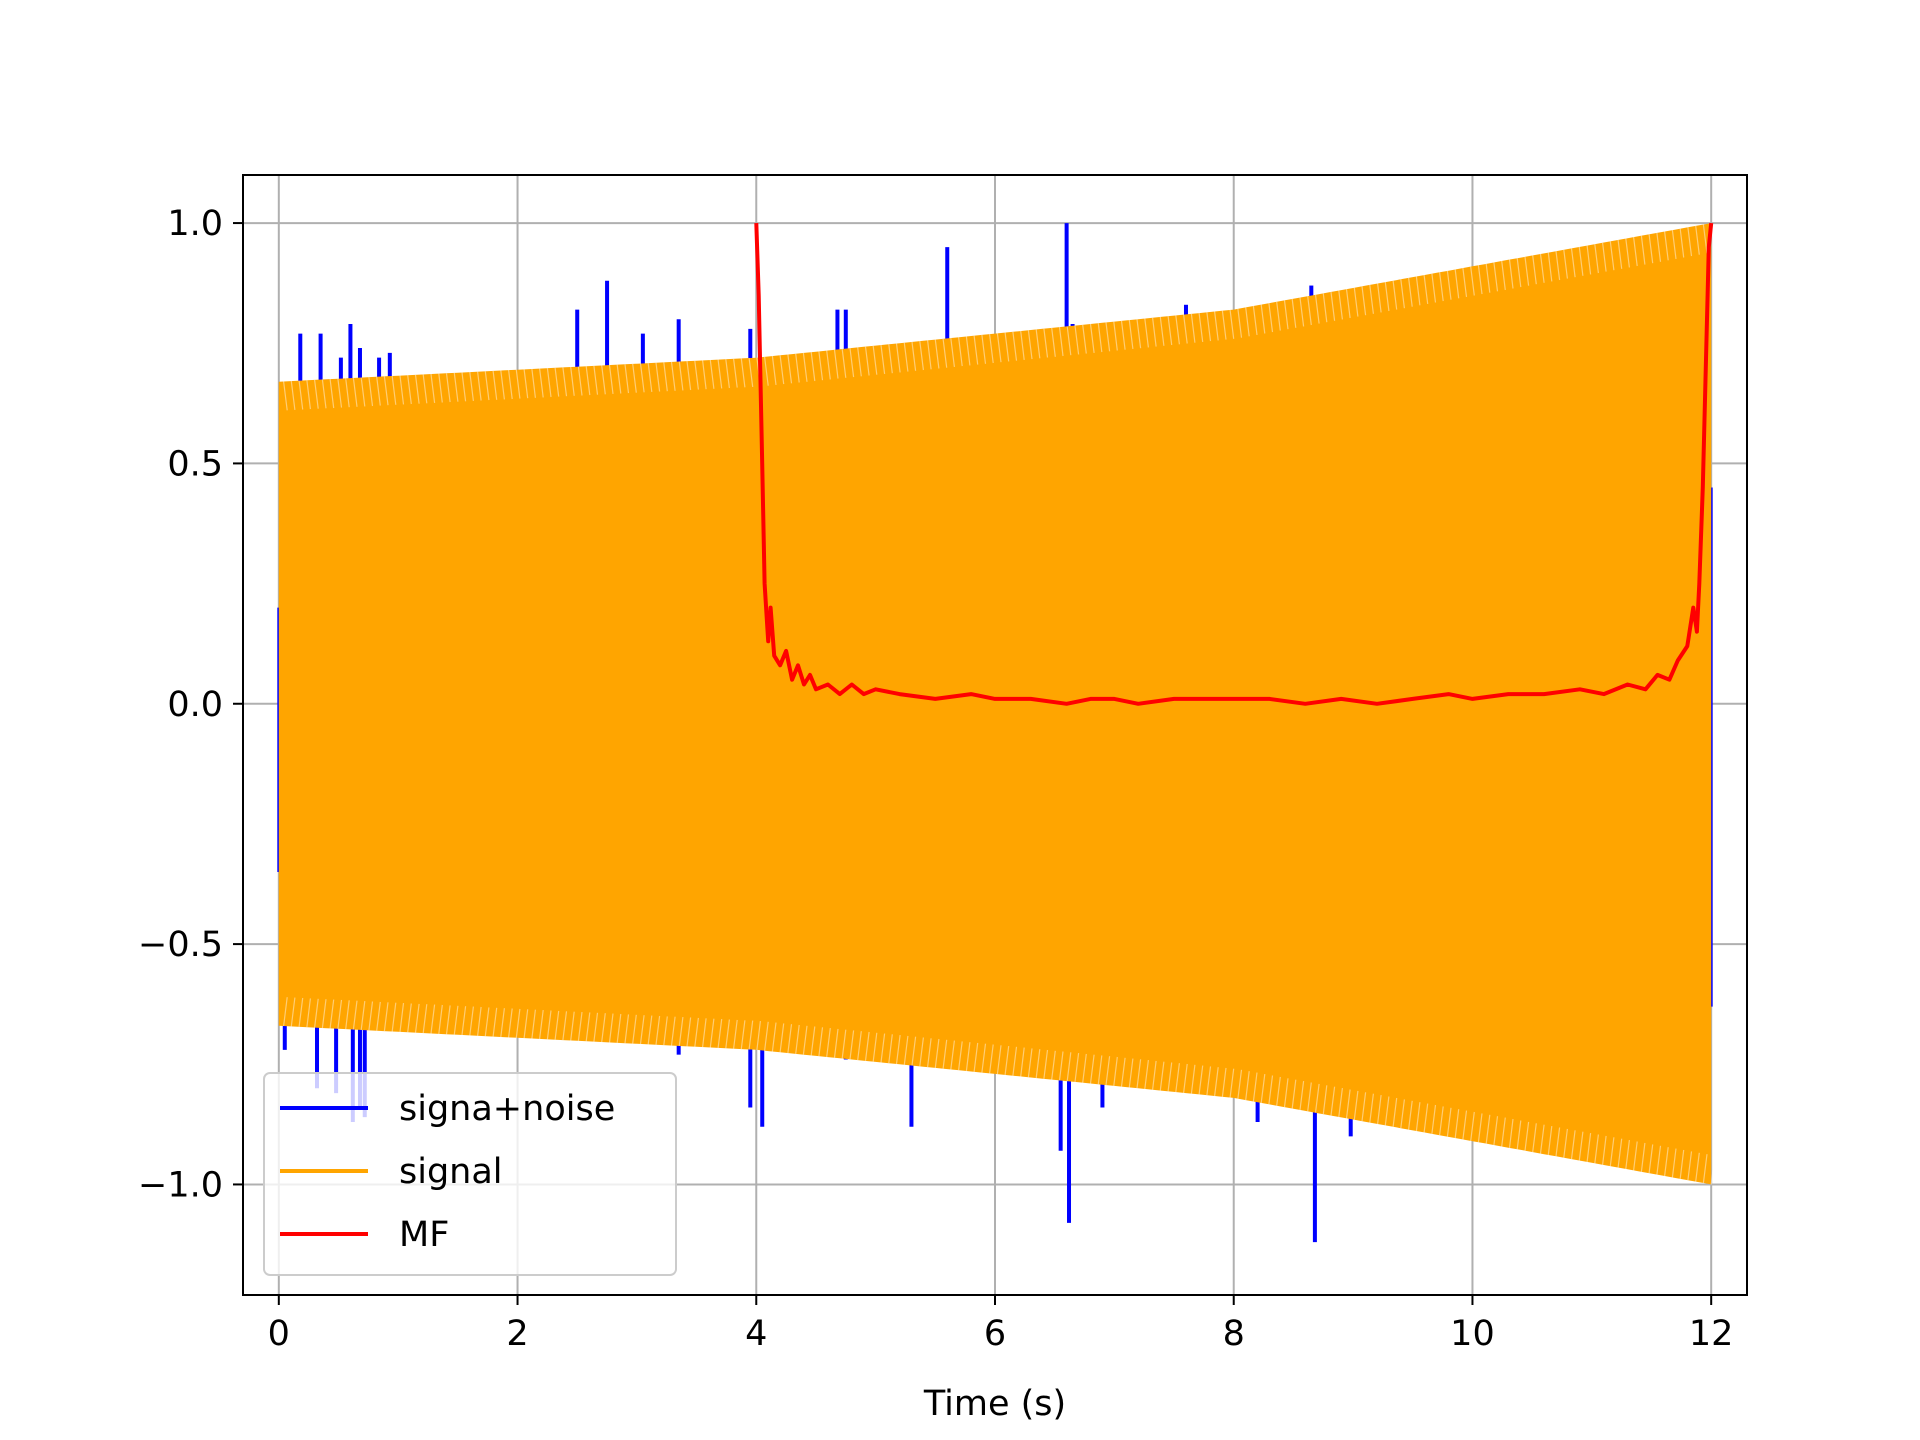 The height and width of the screenshot is (1440, 1920). What do you see at coordinates (1234, 1334) in the screenshot?
I see `x-tick-label: 8` at bounding box center [1234, 1334].